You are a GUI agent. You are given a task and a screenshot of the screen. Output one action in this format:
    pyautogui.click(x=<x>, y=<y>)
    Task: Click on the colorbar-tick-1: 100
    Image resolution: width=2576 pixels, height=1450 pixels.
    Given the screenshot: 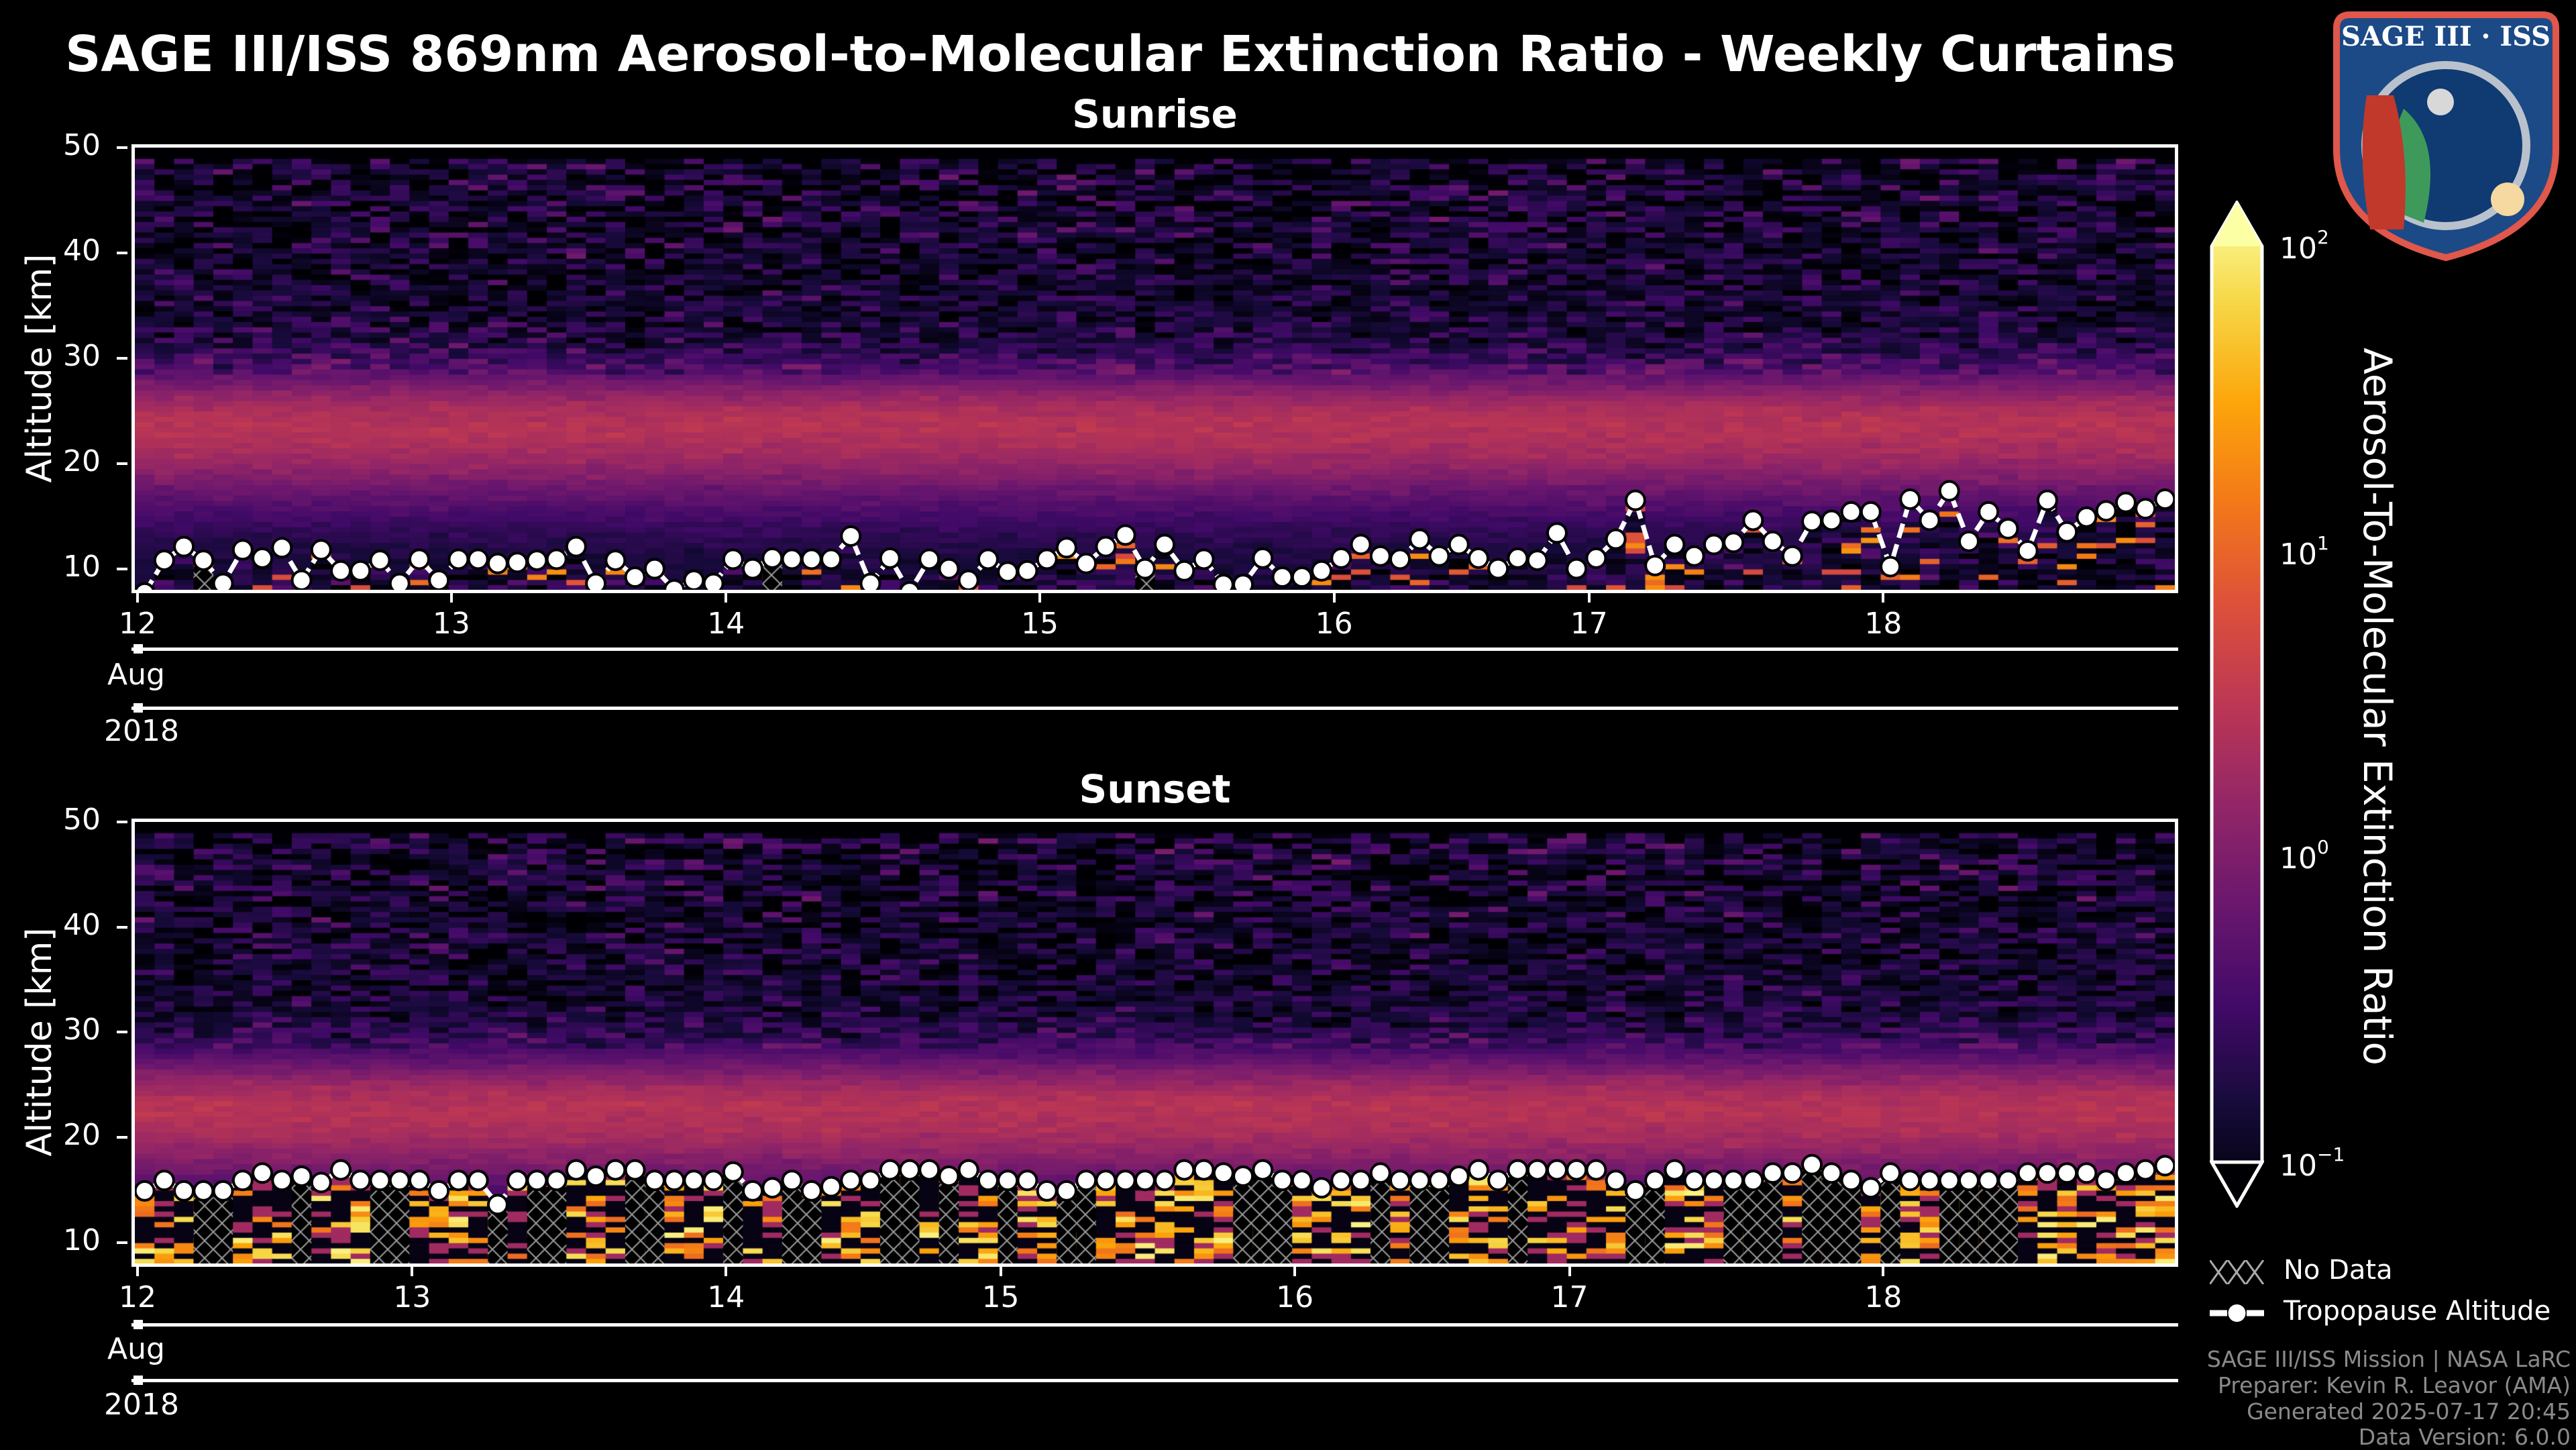 What is the action you would take?
    pyautogui.click(x=2304, y=856)
    